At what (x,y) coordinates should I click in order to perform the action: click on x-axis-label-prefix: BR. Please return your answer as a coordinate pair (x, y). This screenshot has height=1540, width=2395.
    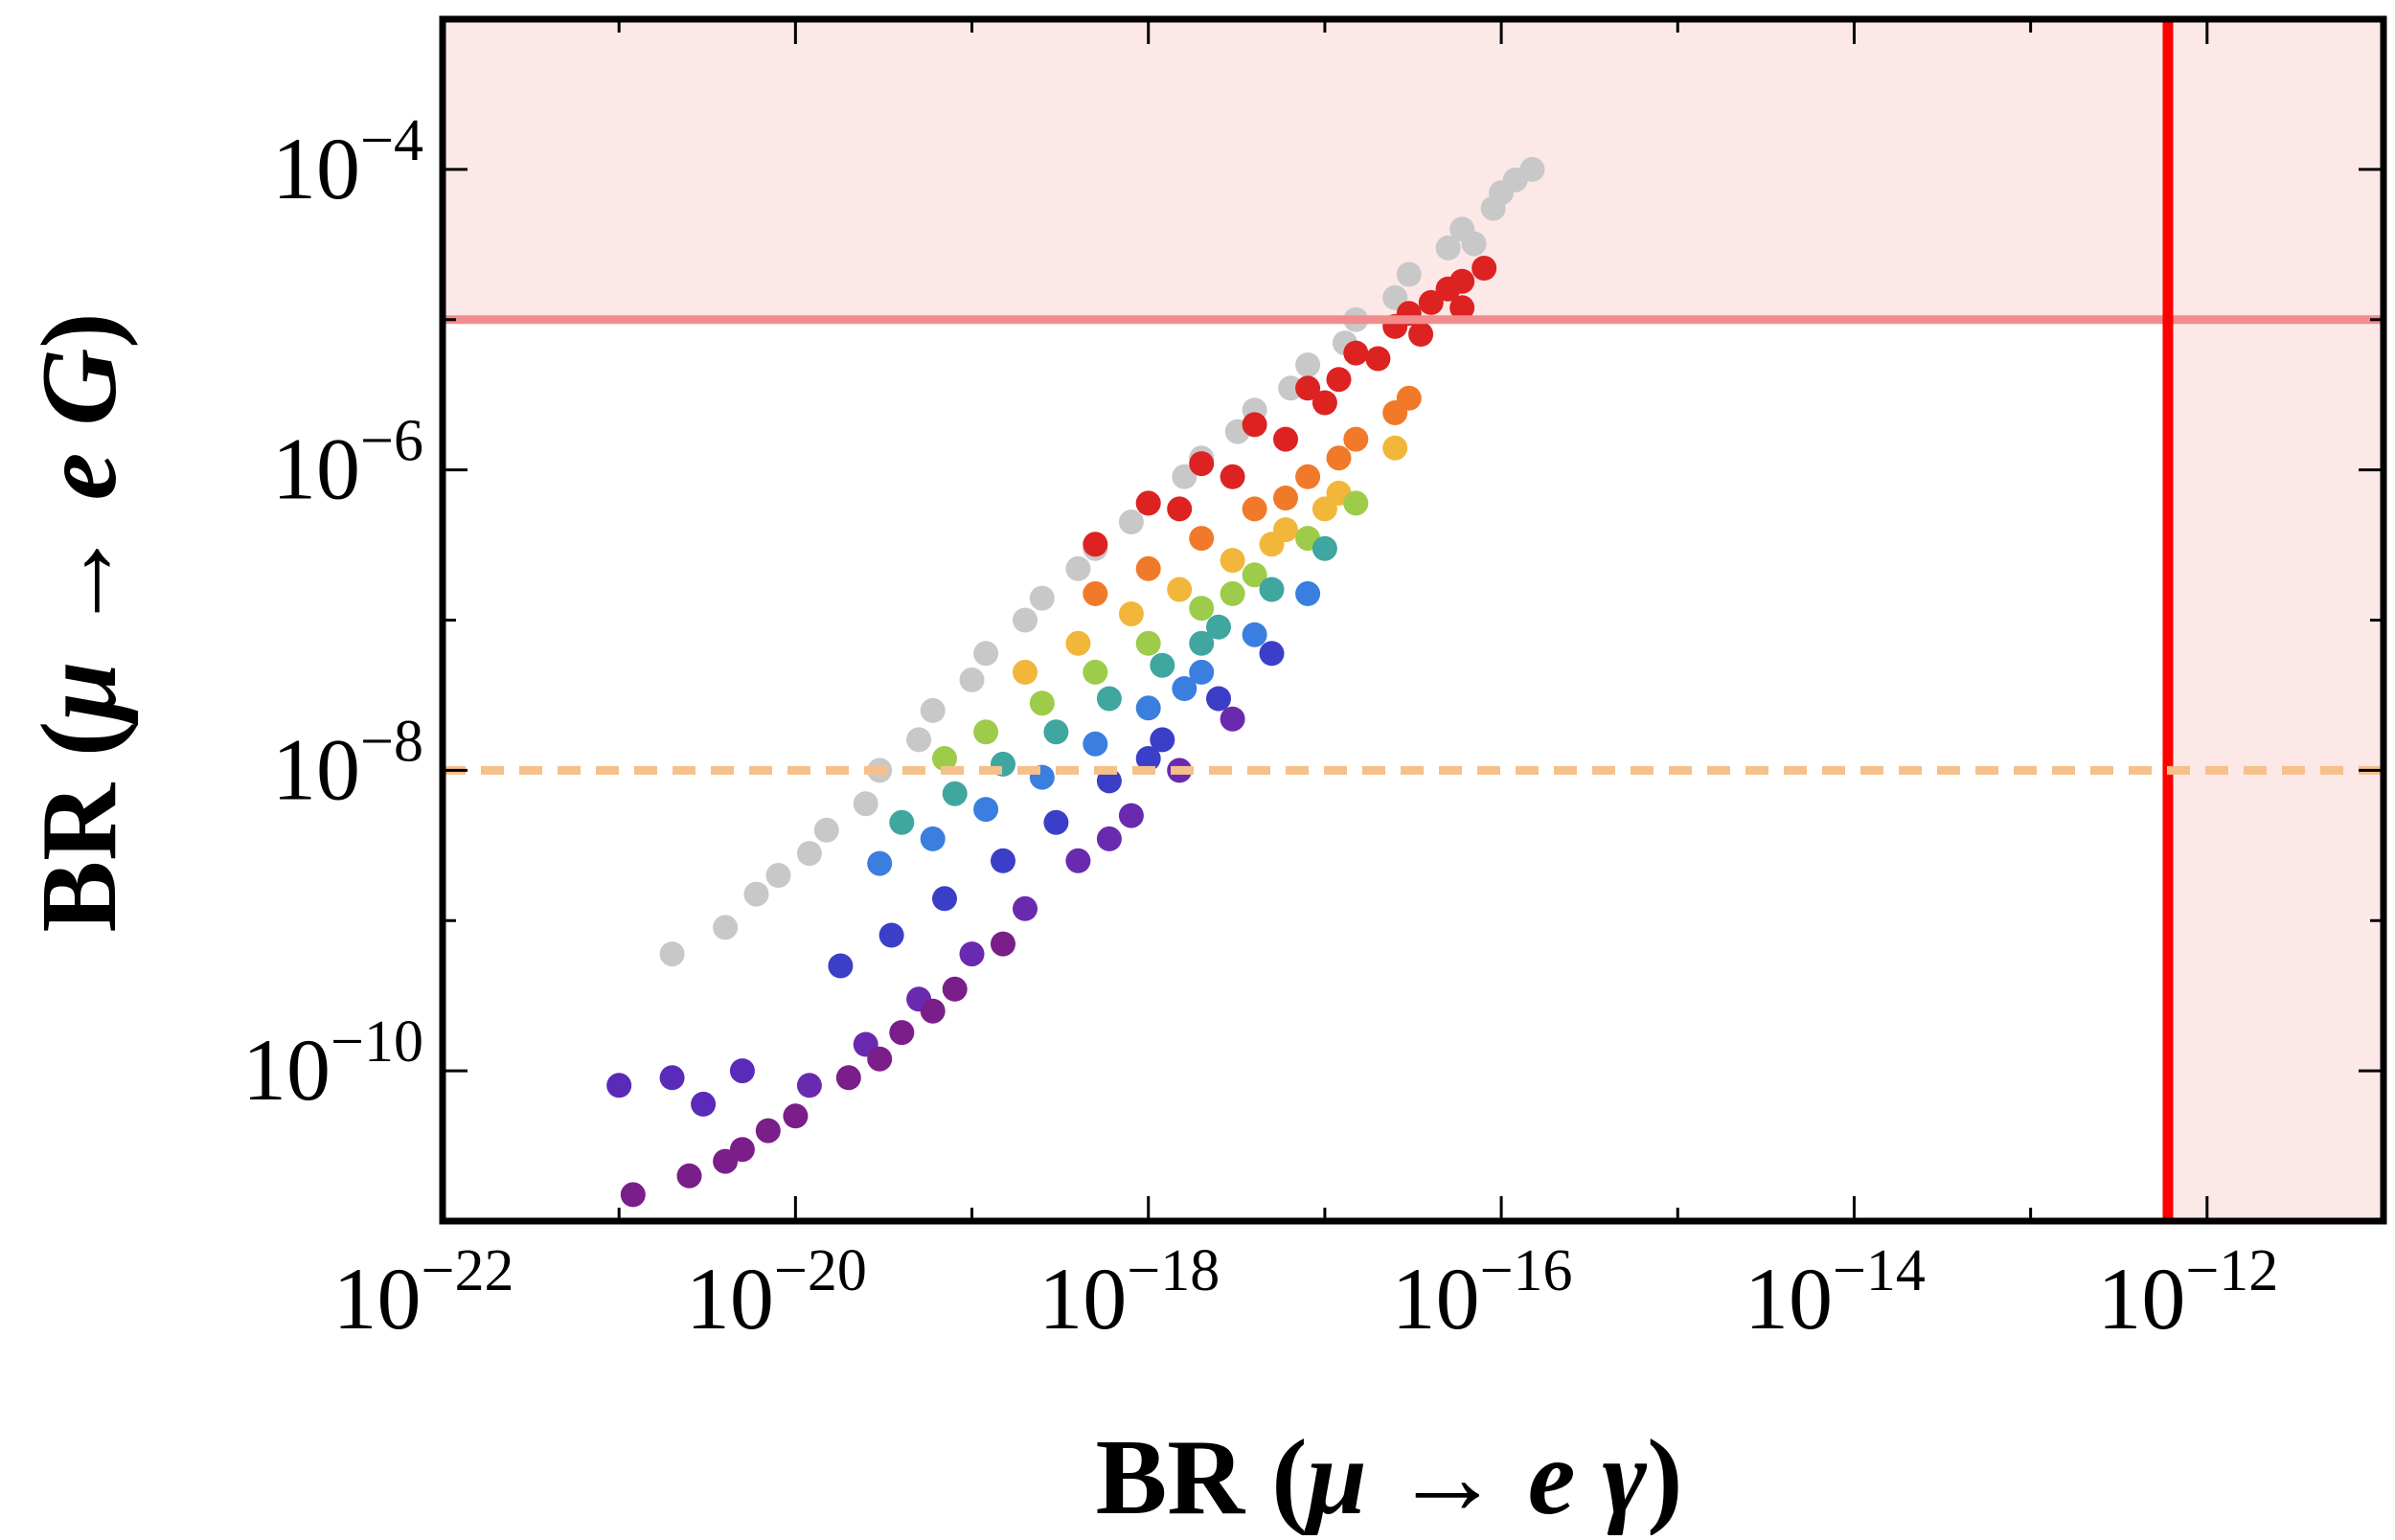
    Looking at the image, I should click on (1171, 1476).